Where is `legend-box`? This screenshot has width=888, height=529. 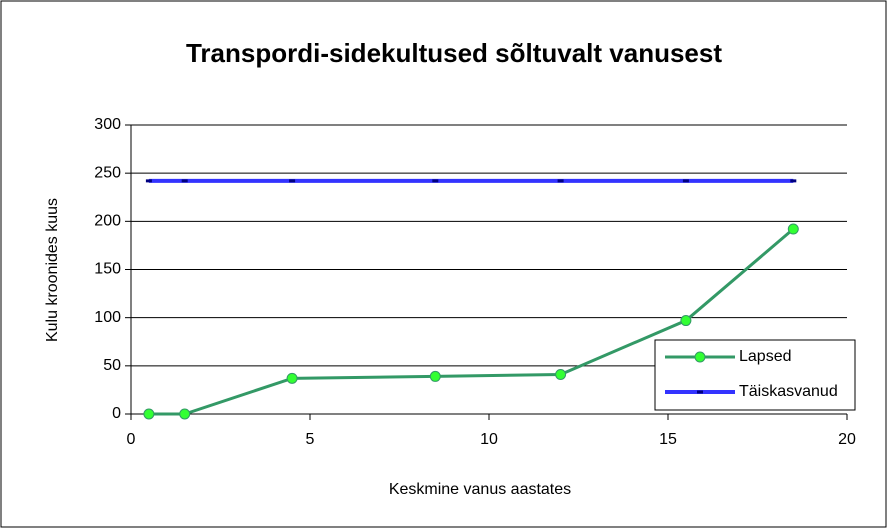 legend-box is located at coordinates (755, 375).